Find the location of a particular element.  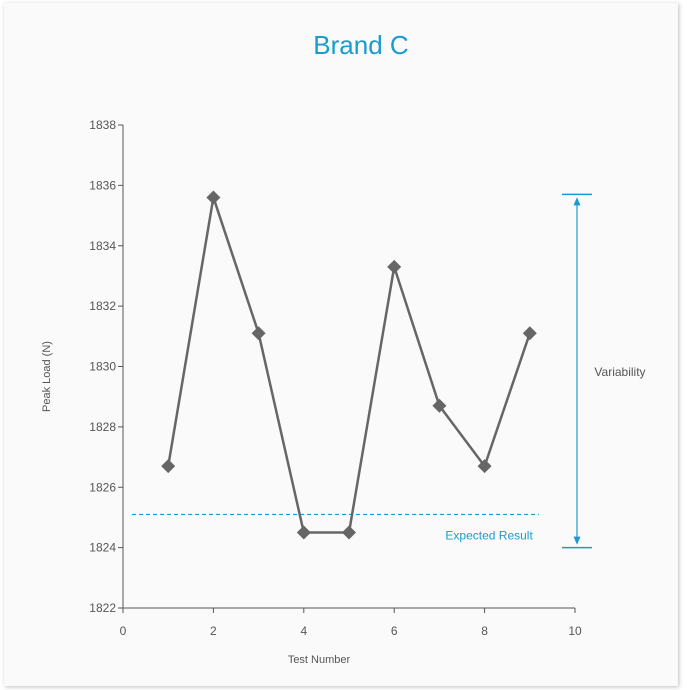

x-tick-label: 8 is located at coordinates (484, 631).